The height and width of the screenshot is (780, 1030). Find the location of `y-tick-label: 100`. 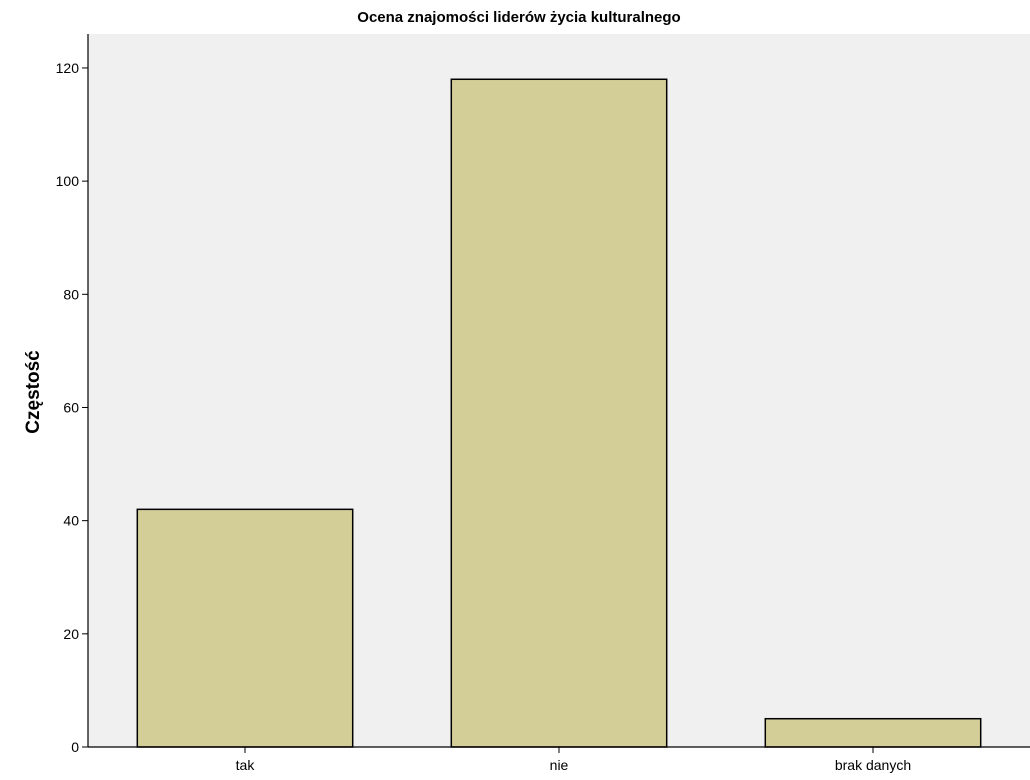

y-tick-label: 100 is located at coordinates (68, 181).